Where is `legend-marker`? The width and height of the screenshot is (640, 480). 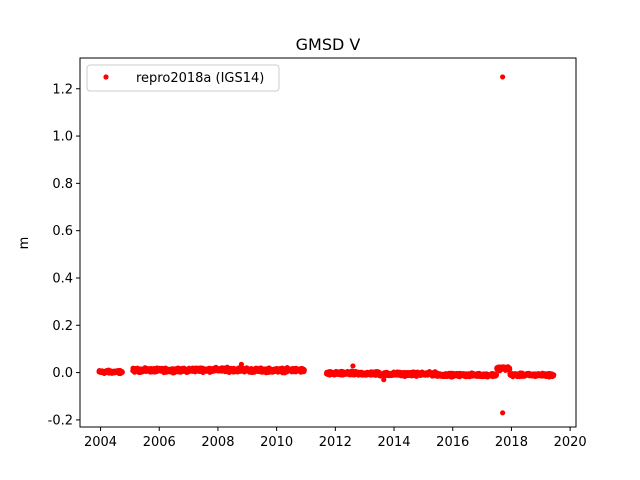 legend-marker is located at coordinates (106, 77).